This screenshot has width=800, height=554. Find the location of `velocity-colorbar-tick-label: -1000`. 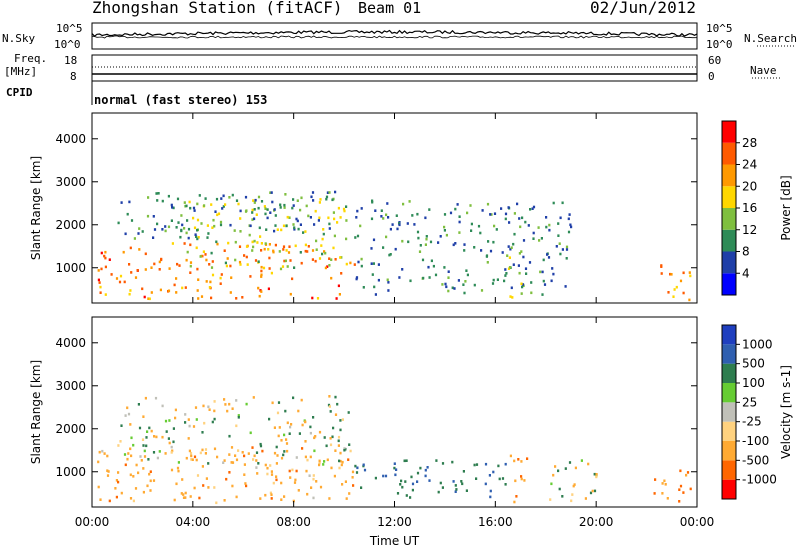

velocity-colorbar-tick-label: -1000 is located at coordinates (759, 480).